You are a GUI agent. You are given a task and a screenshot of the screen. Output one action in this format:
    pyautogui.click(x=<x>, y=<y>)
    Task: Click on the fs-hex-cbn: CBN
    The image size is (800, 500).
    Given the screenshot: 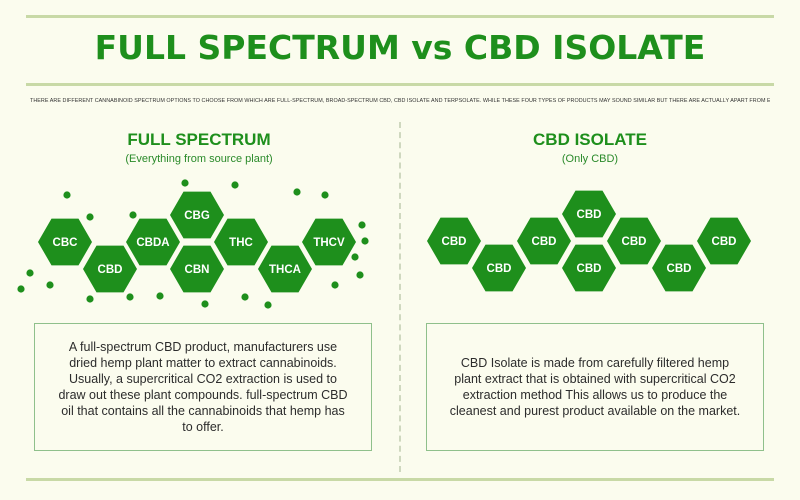 What is the action you would take?
    pyautogui.click(x=197, y=269)
    